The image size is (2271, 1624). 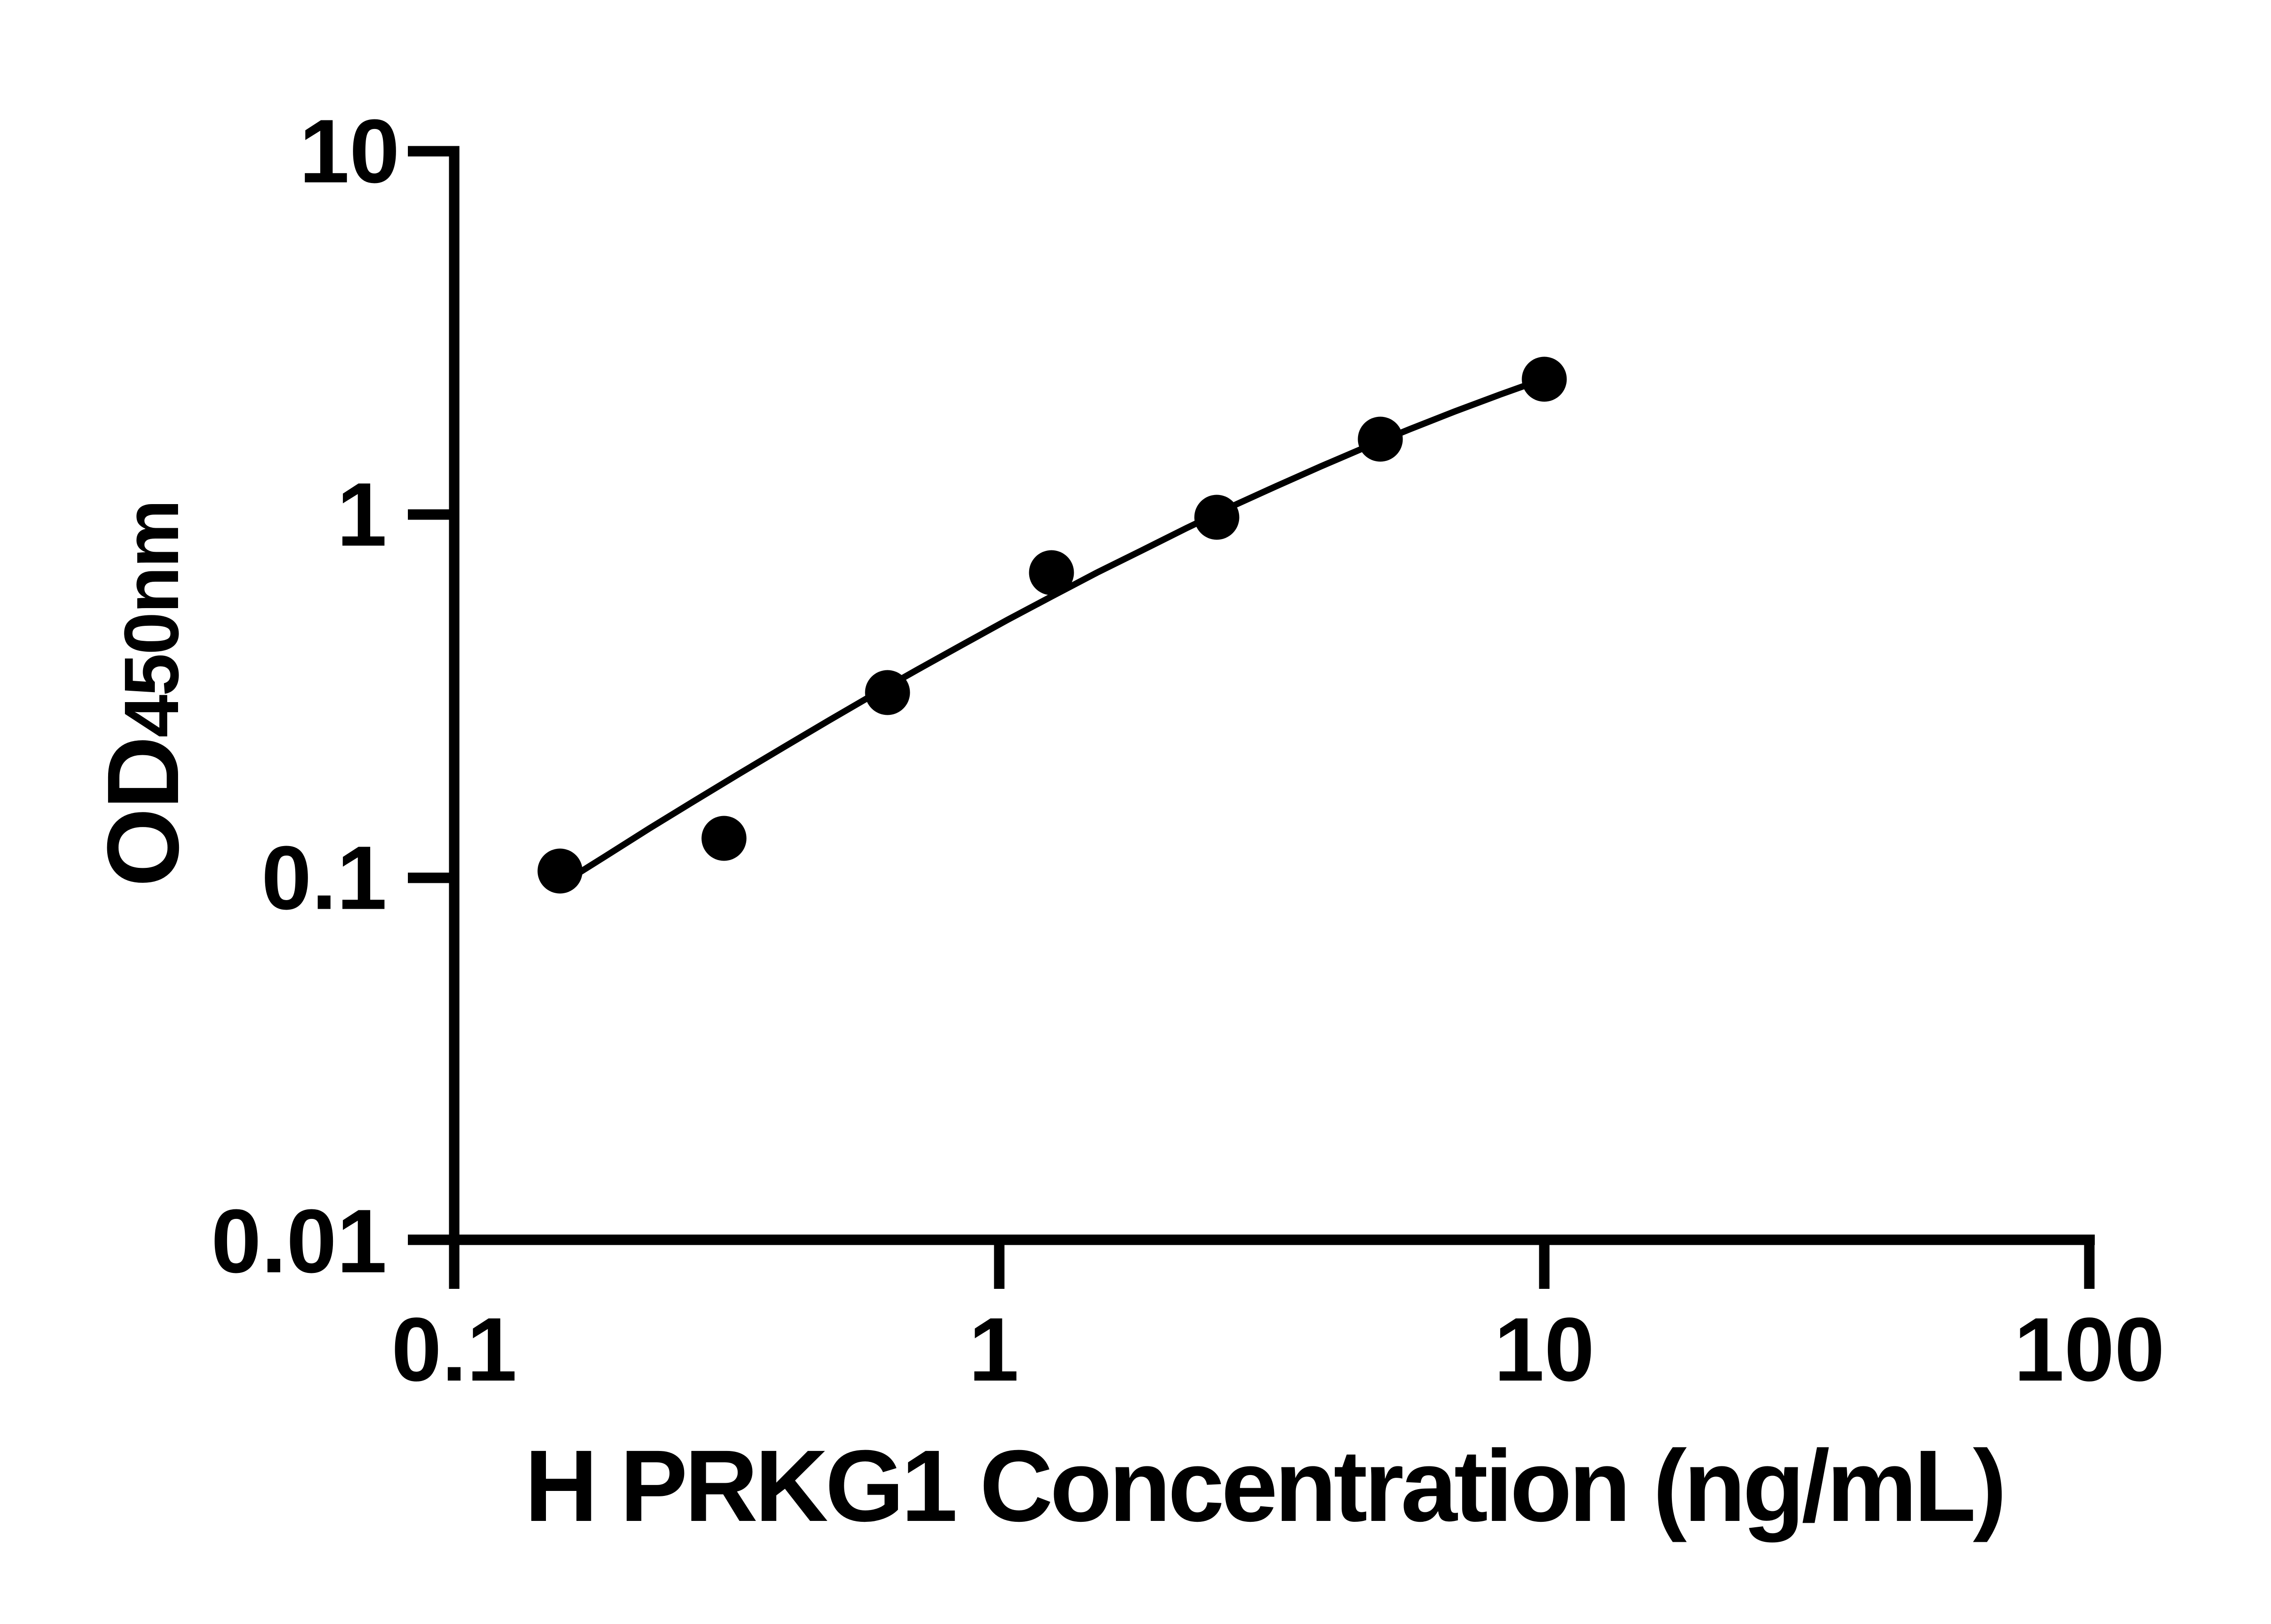 I want to click on svg-text: H PRKG1 Concentration (ng/mL), so click(x=1264, y=1486).